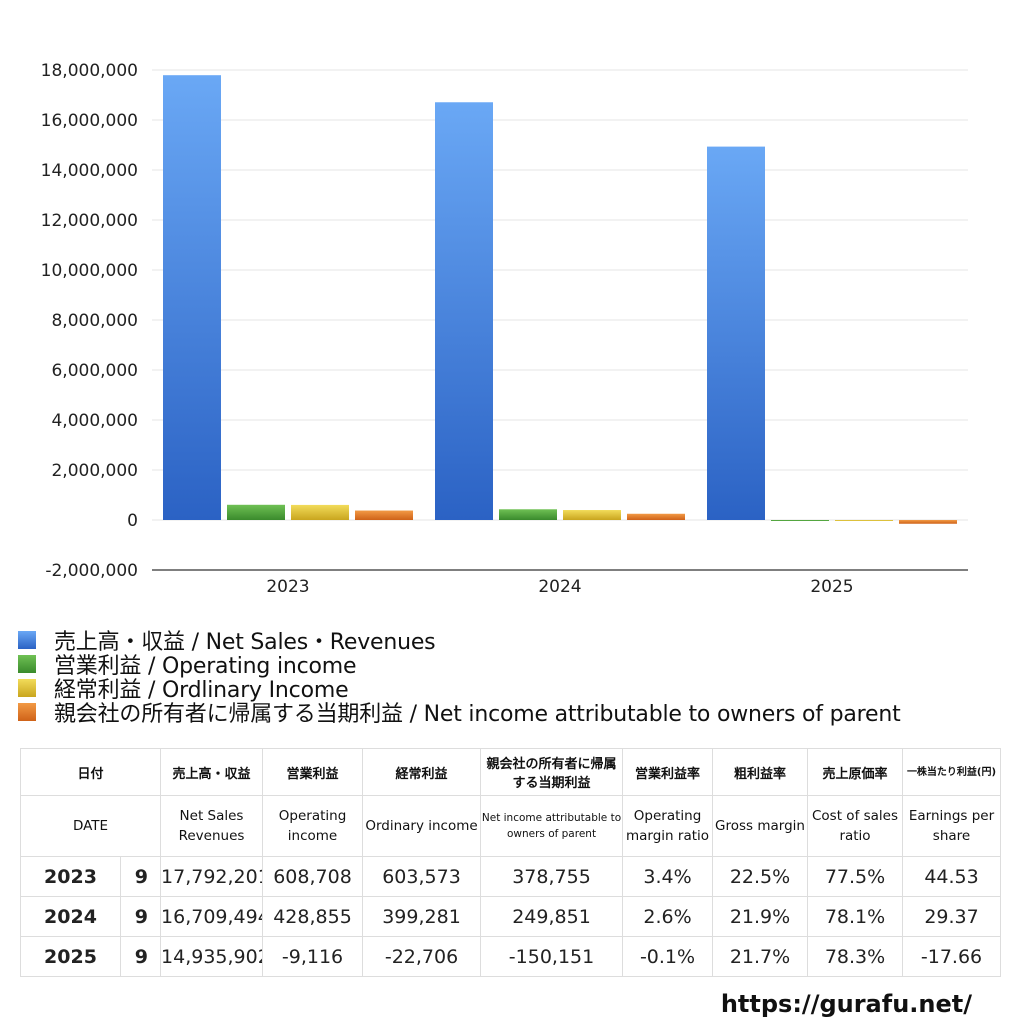  What do you see at coordinates (313, 956) in the screenshot?
I see `cell-operating-income: -9,116` at bounding box center [313, 956].